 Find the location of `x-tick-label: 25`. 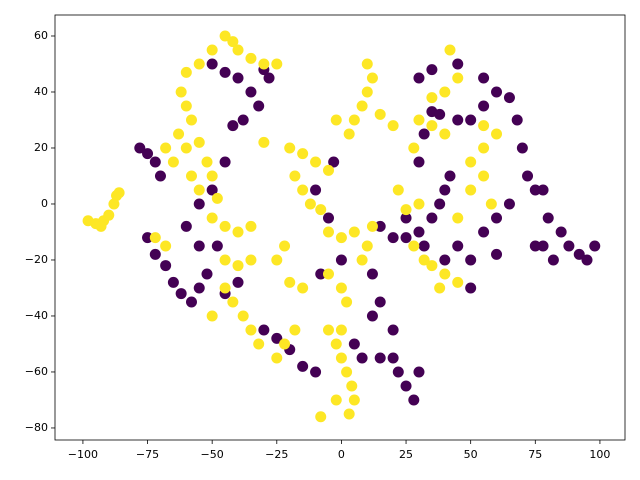

x-tick-label: 25 is located at coordinates (406, 454).